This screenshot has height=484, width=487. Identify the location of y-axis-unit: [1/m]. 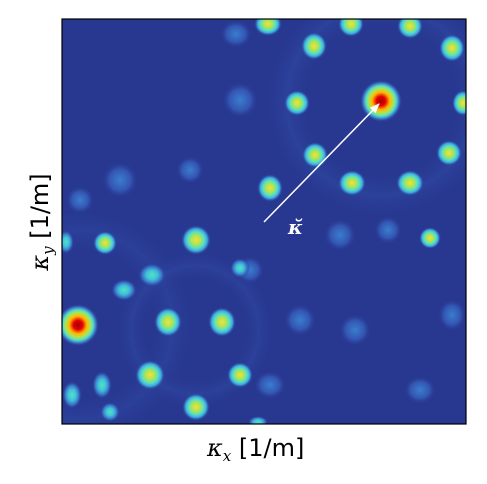
(40, 206).